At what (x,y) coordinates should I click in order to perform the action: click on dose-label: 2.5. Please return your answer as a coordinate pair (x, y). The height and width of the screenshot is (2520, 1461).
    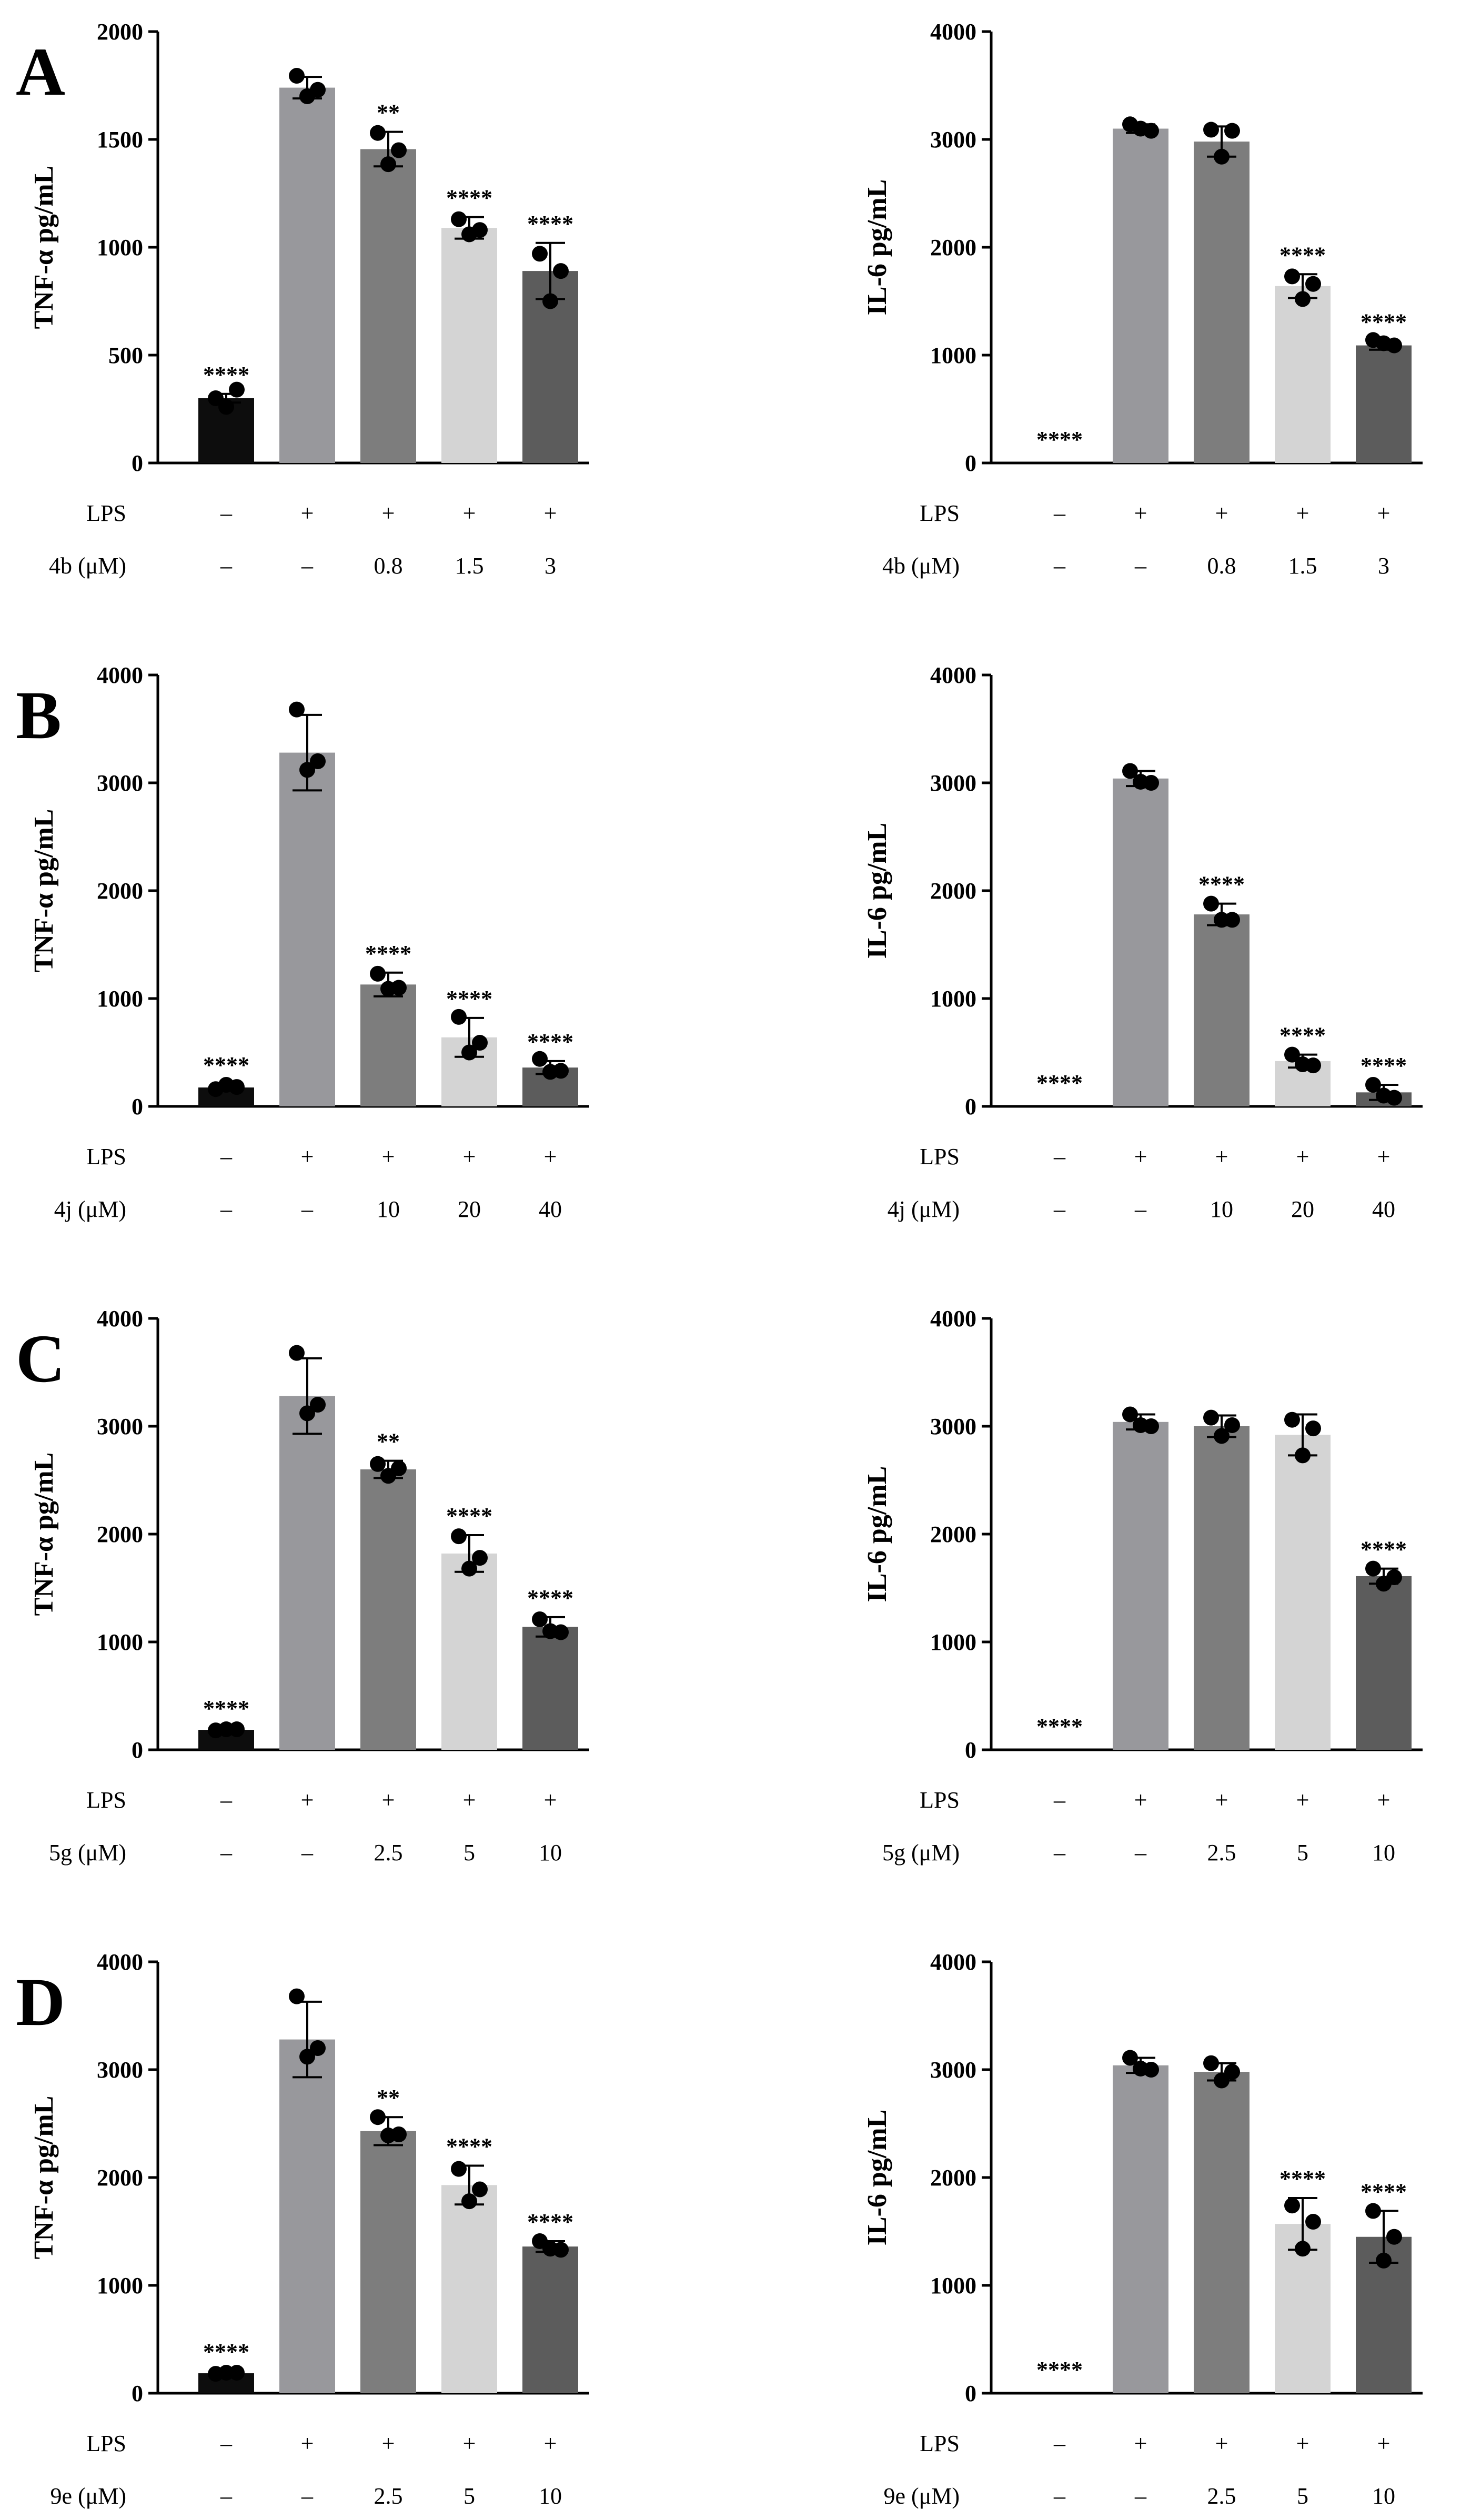
    Looking at the image, I should click on (388, 2496).